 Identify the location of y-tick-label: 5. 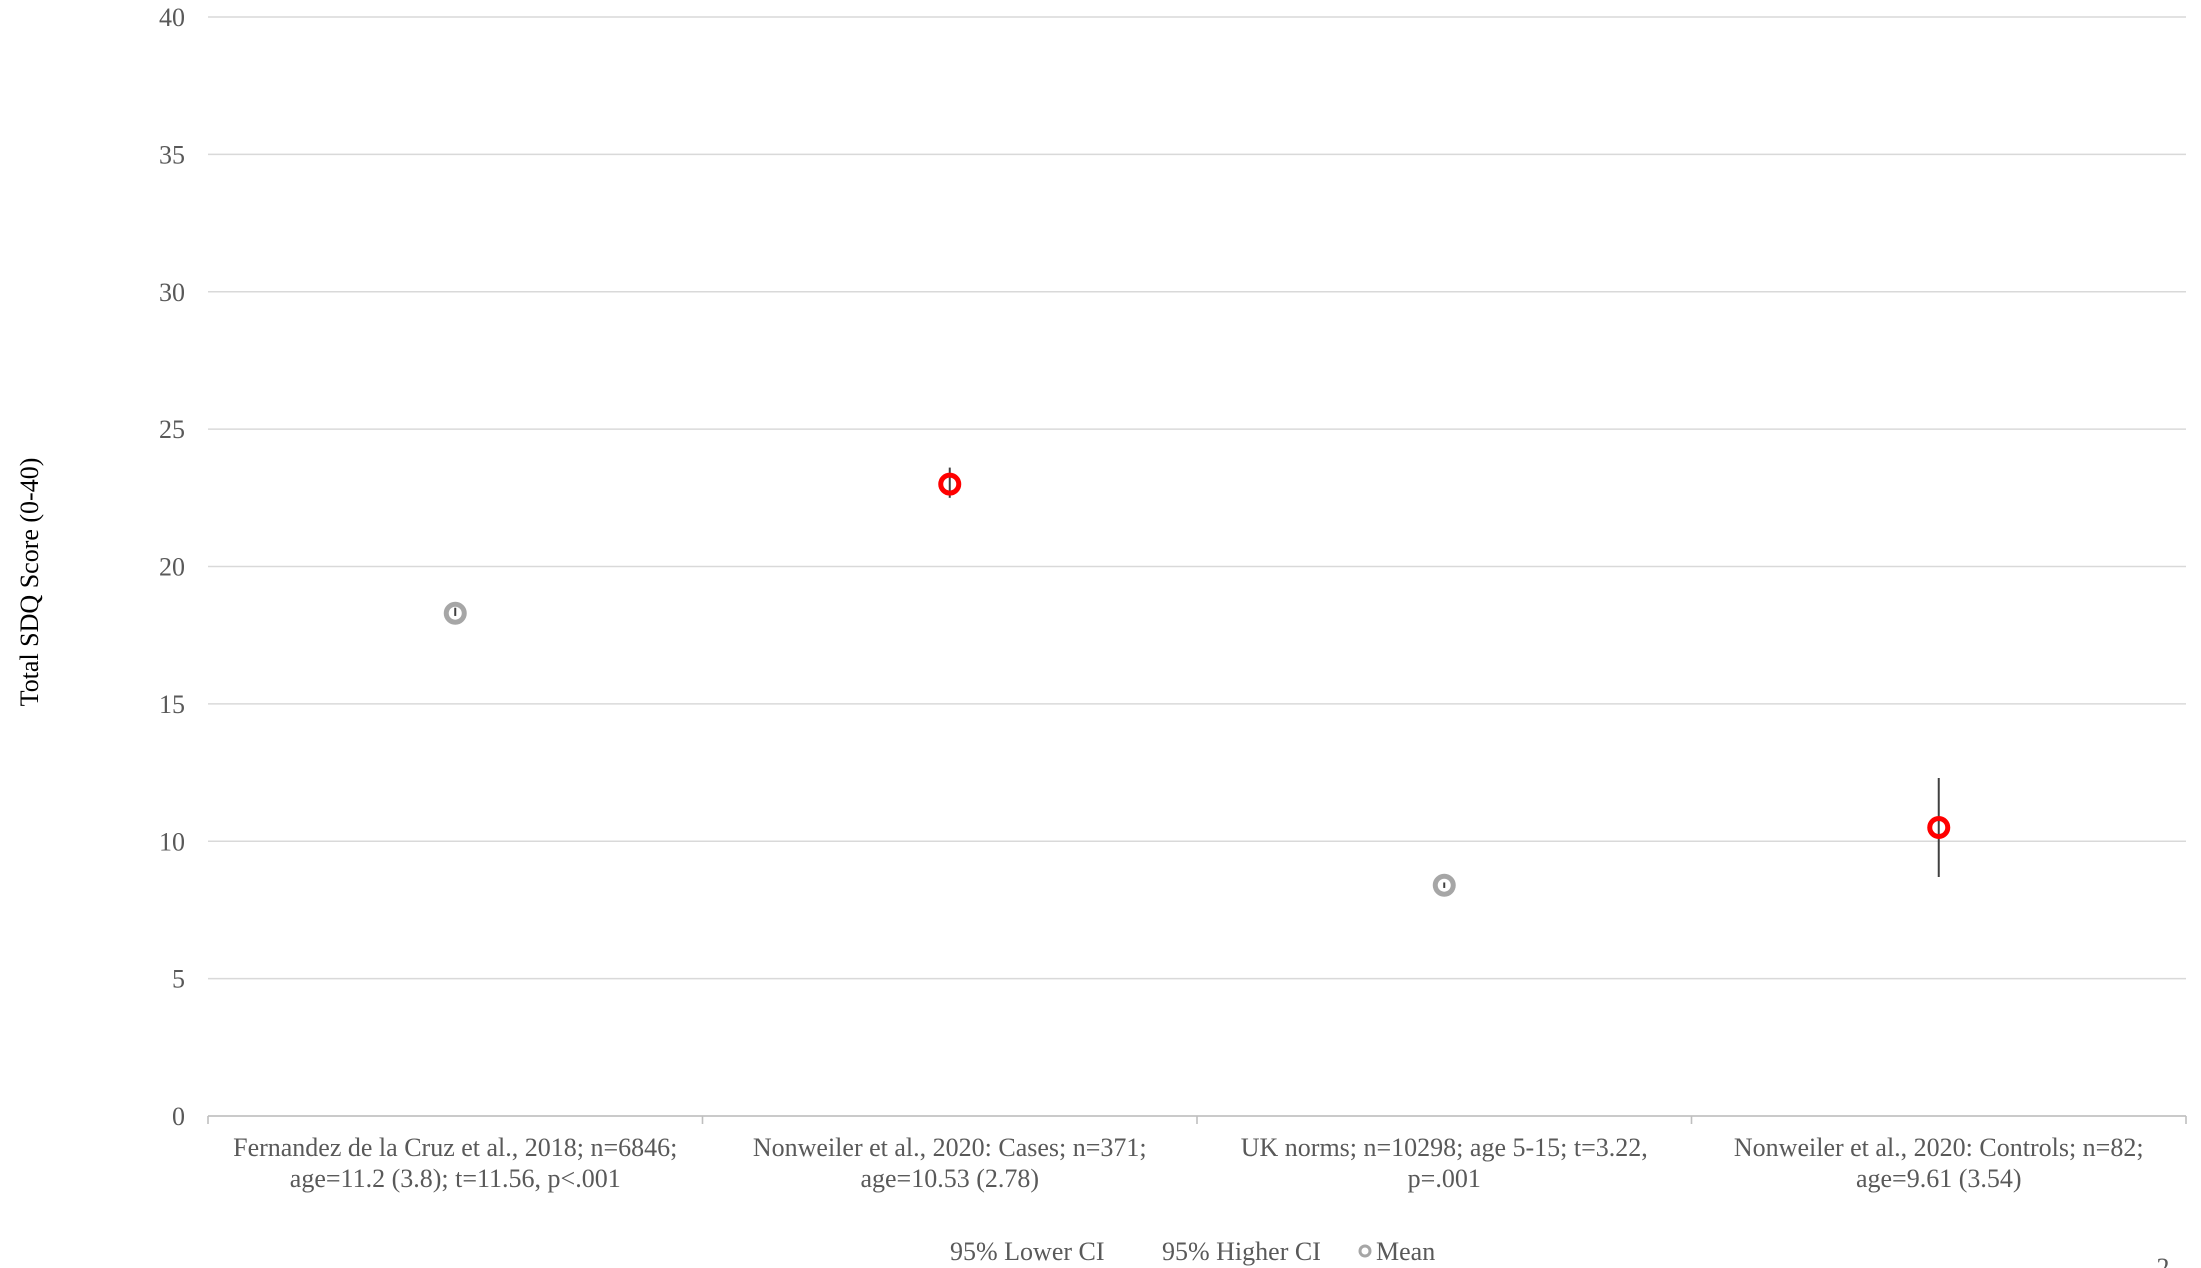
(178, 979).